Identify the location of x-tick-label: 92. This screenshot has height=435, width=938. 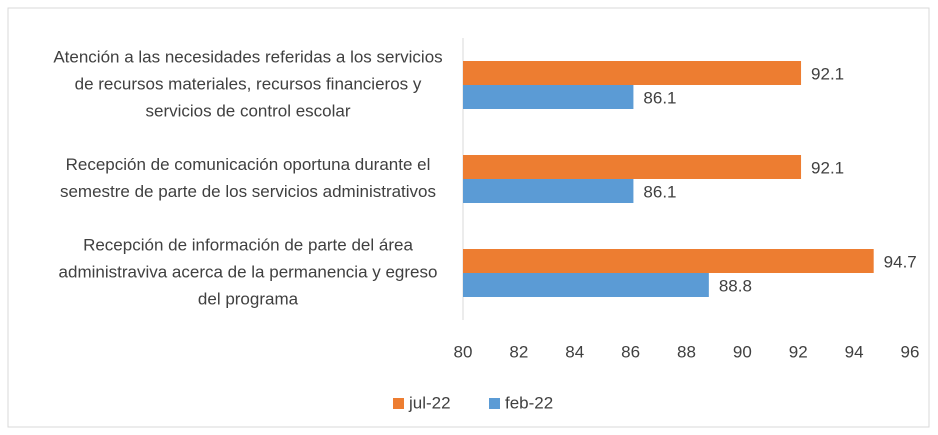
(798, 351).